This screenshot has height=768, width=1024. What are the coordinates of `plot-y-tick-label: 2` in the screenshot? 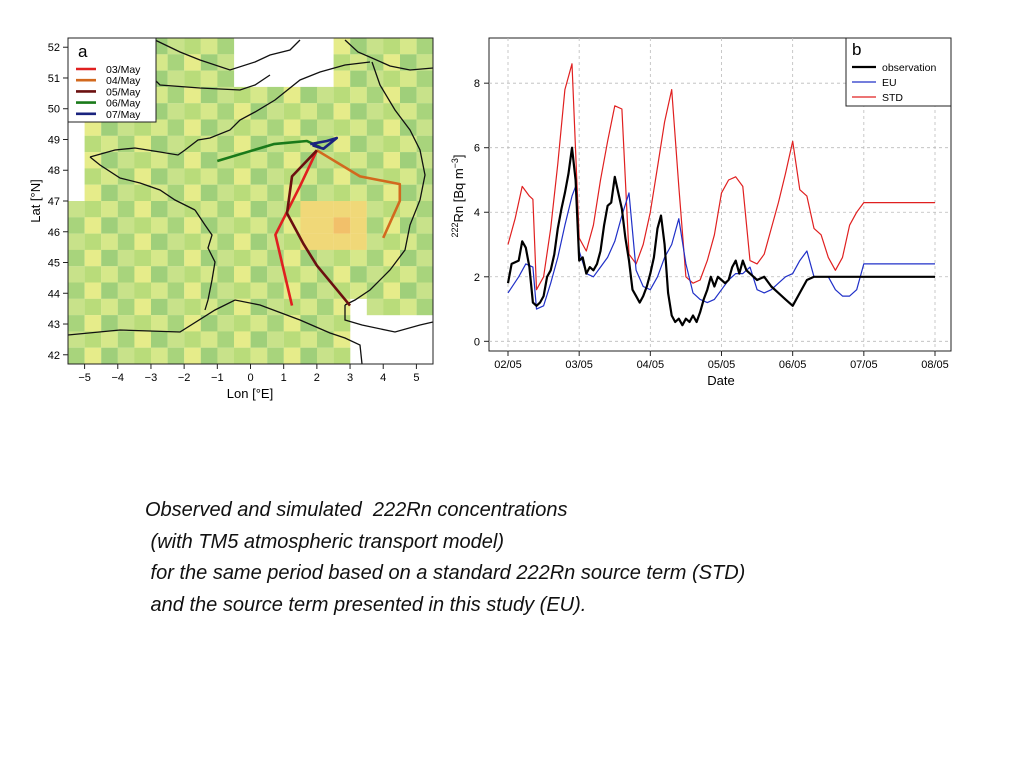 It's located at (477, 278).